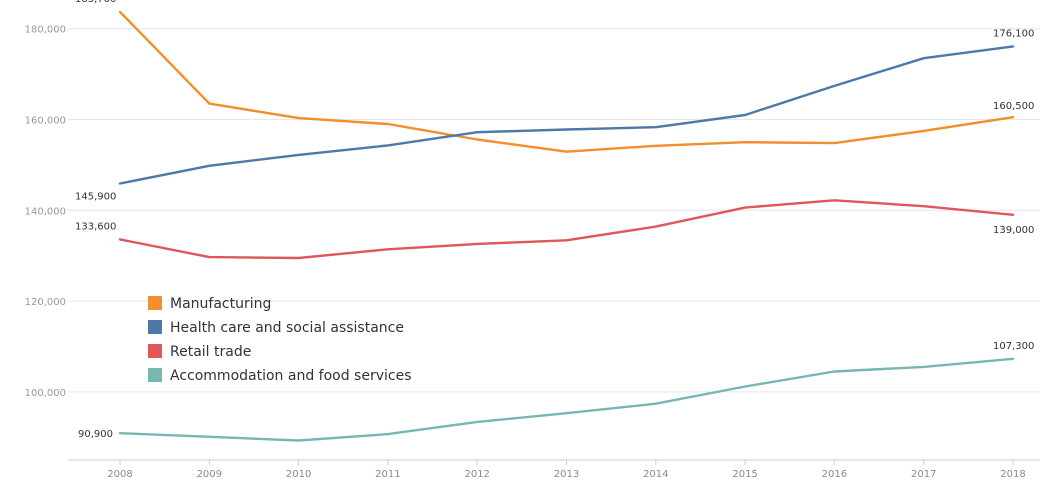 The width and height of the screenshot is (1059, 485). What do you see at coordinates (95, 434) in the screenshot?
I see `data-label-start-accommodation-and-food-services: 90,900` at bounding box center [95, 434].